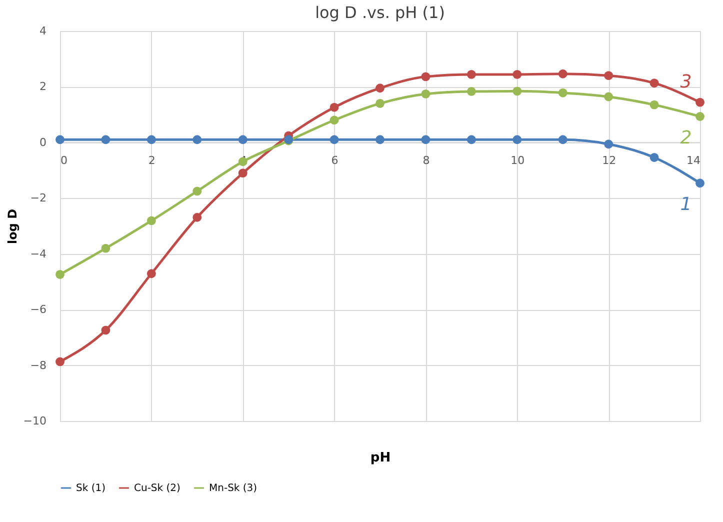 Image resolution: width=723 pixels, height=522 pixels. I want to click on y-tick-label: 4, so click(43, 31).